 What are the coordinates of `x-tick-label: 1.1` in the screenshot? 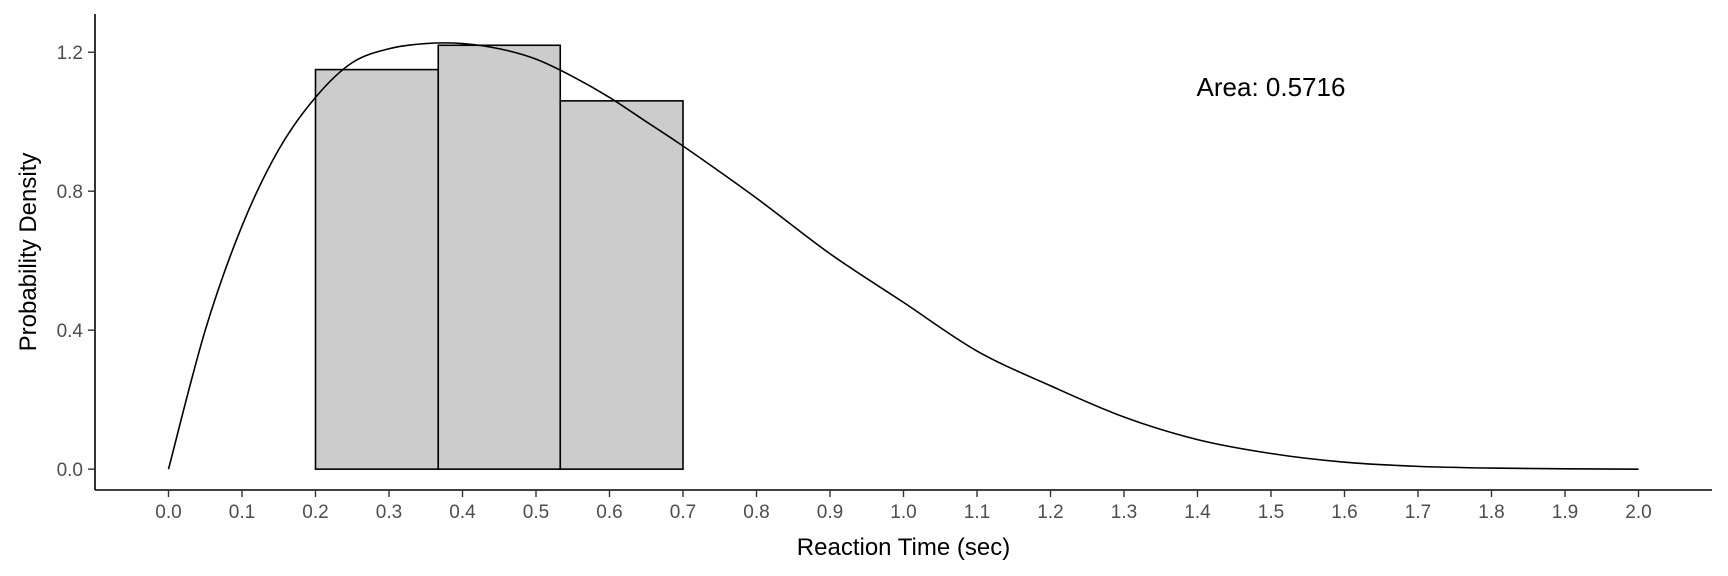 It's located at (977, 512).